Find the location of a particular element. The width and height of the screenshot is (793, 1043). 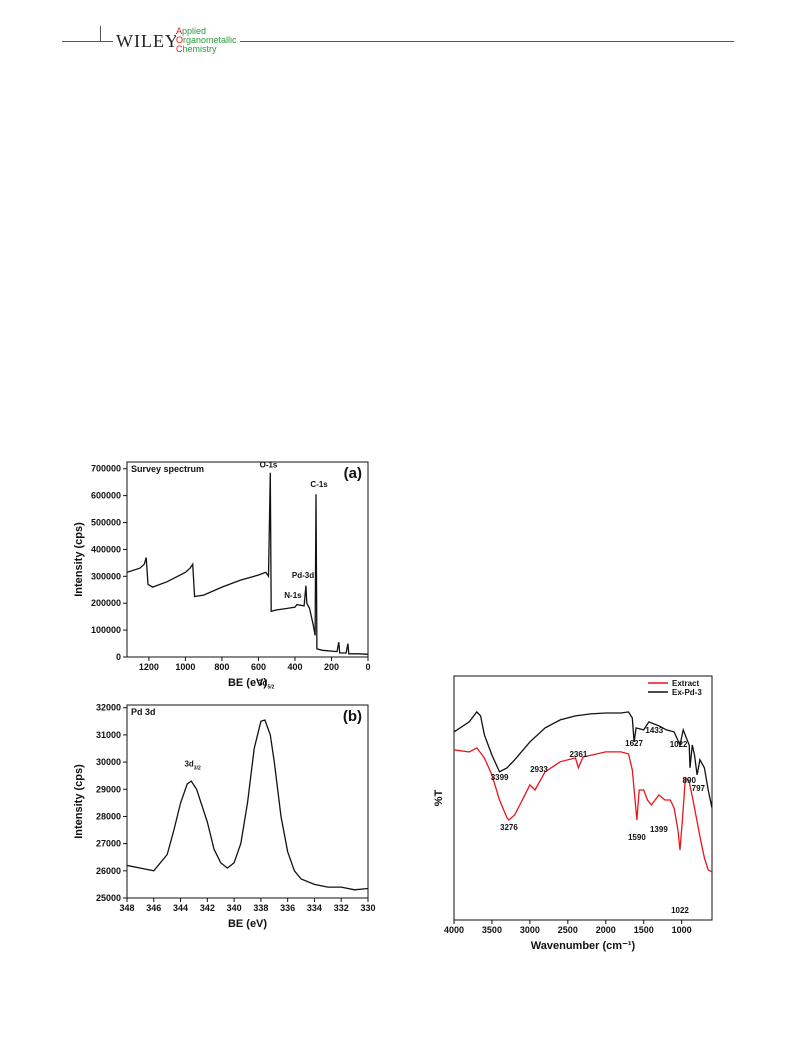

peak-label: 797 is located at coordinates (699, 788).